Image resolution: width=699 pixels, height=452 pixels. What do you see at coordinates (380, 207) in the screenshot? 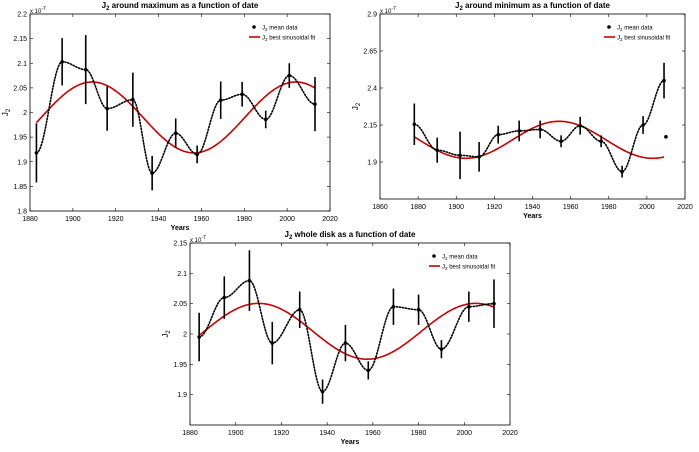
I see `x-tick-label: 1860` at bounding box center [380, 207].